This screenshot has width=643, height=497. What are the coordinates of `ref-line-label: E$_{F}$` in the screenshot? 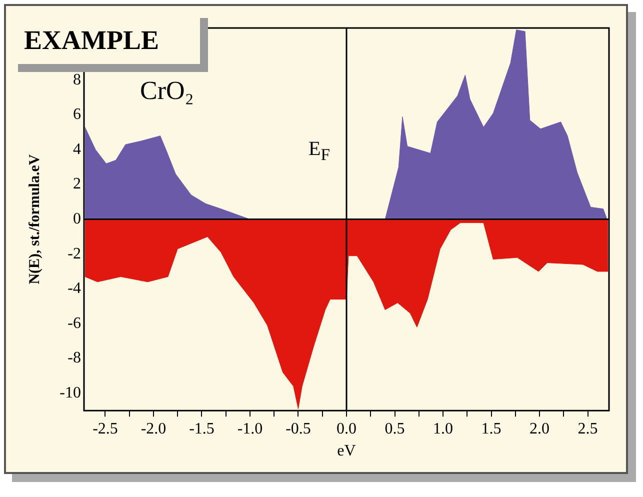 It's located at (319, 151).